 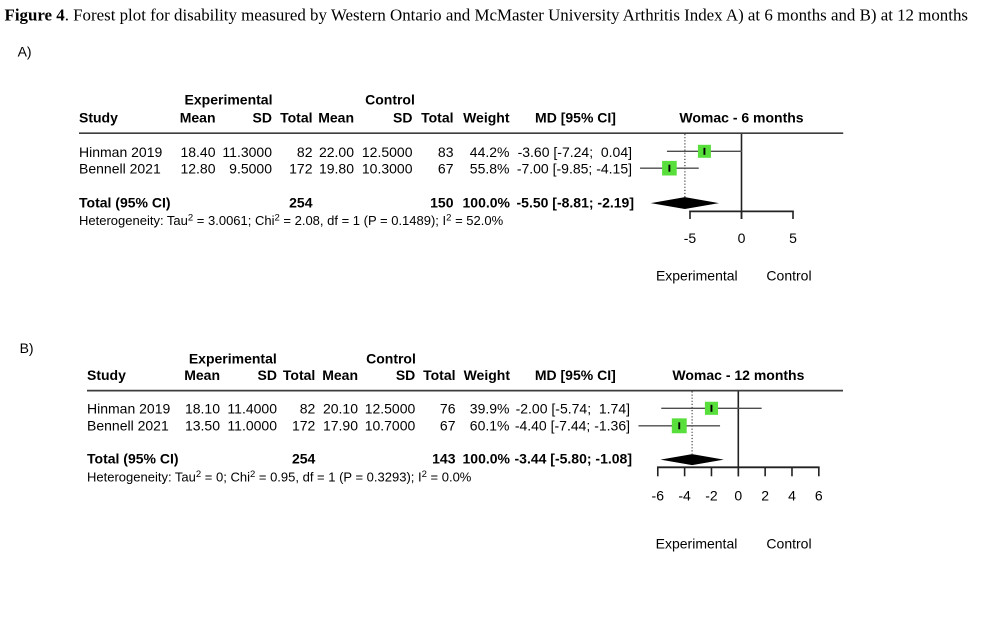 I want to click on svg-text: 17.90, so click(x=340, y=425).